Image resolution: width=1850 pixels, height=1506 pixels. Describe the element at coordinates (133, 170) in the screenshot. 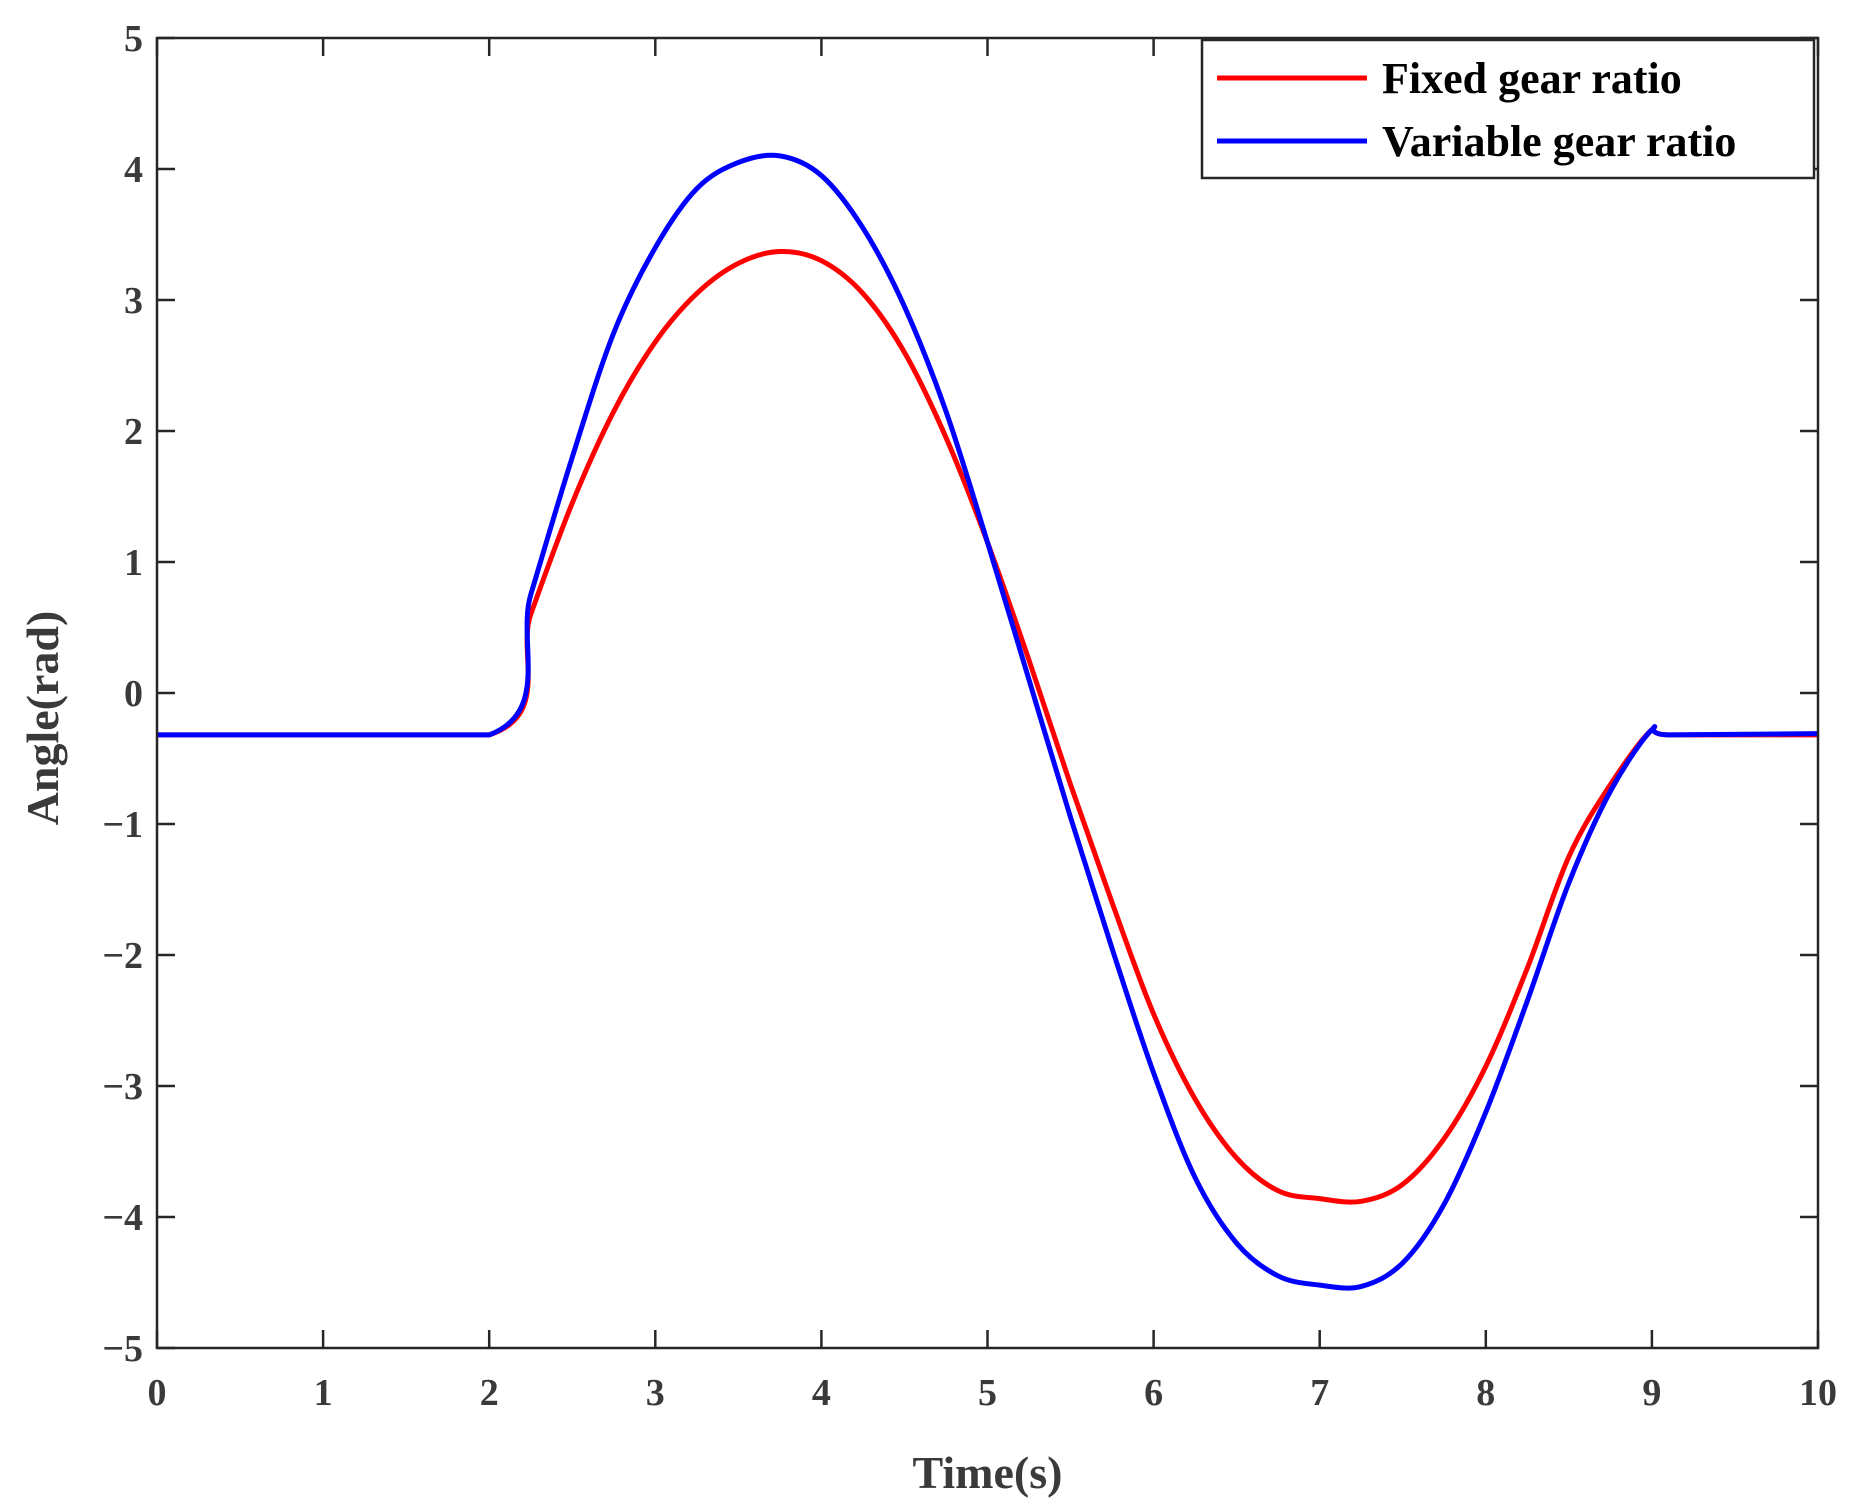

I see `y-tick-label: 4` at that location.